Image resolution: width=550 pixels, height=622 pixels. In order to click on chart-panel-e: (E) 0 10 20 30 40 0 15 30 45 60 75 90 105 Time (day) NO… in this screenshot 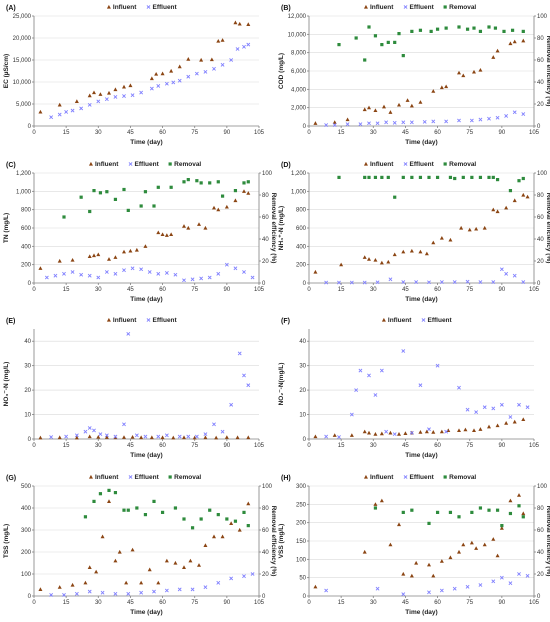, I will do `click(134, 388)`.